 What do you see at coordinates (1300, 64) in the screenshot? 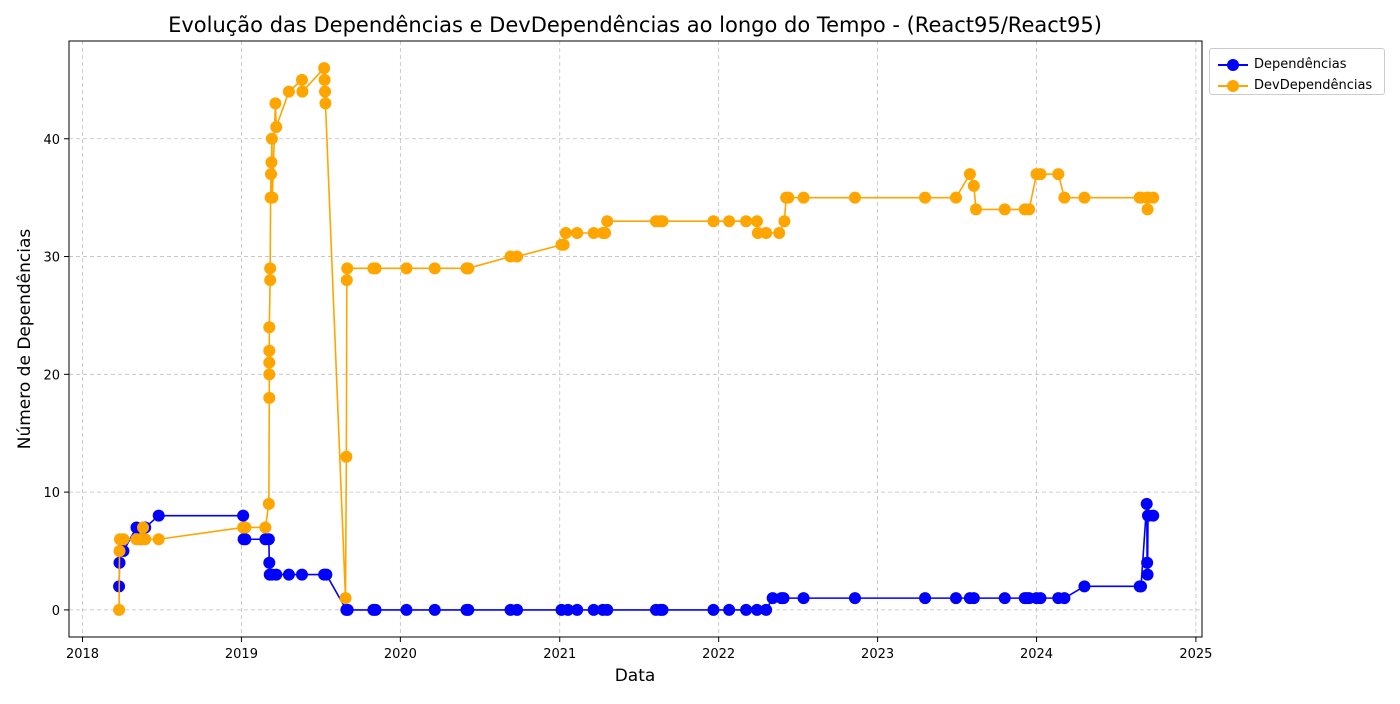
I see `legend-label-dependencias: Dependências` at bounding box center [1300, 64].